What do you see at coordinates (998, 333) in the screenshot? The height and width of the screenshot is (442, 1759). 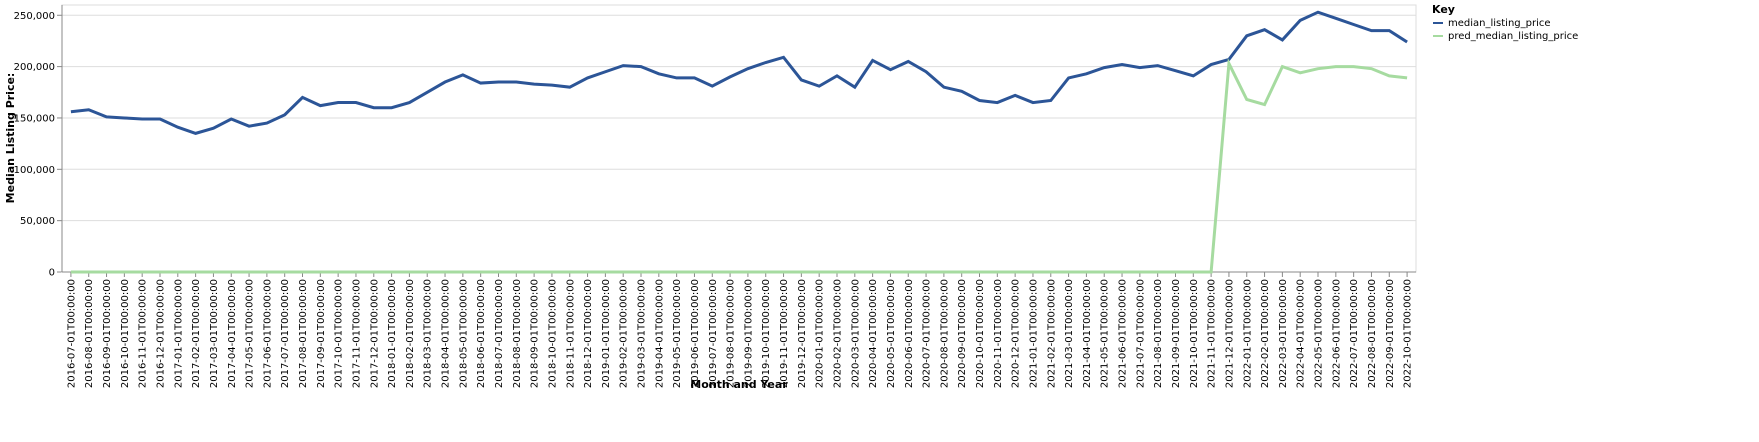 I see `x-tick-label: 2020-11-01T00:00:00` at bounding box center [998, 333].